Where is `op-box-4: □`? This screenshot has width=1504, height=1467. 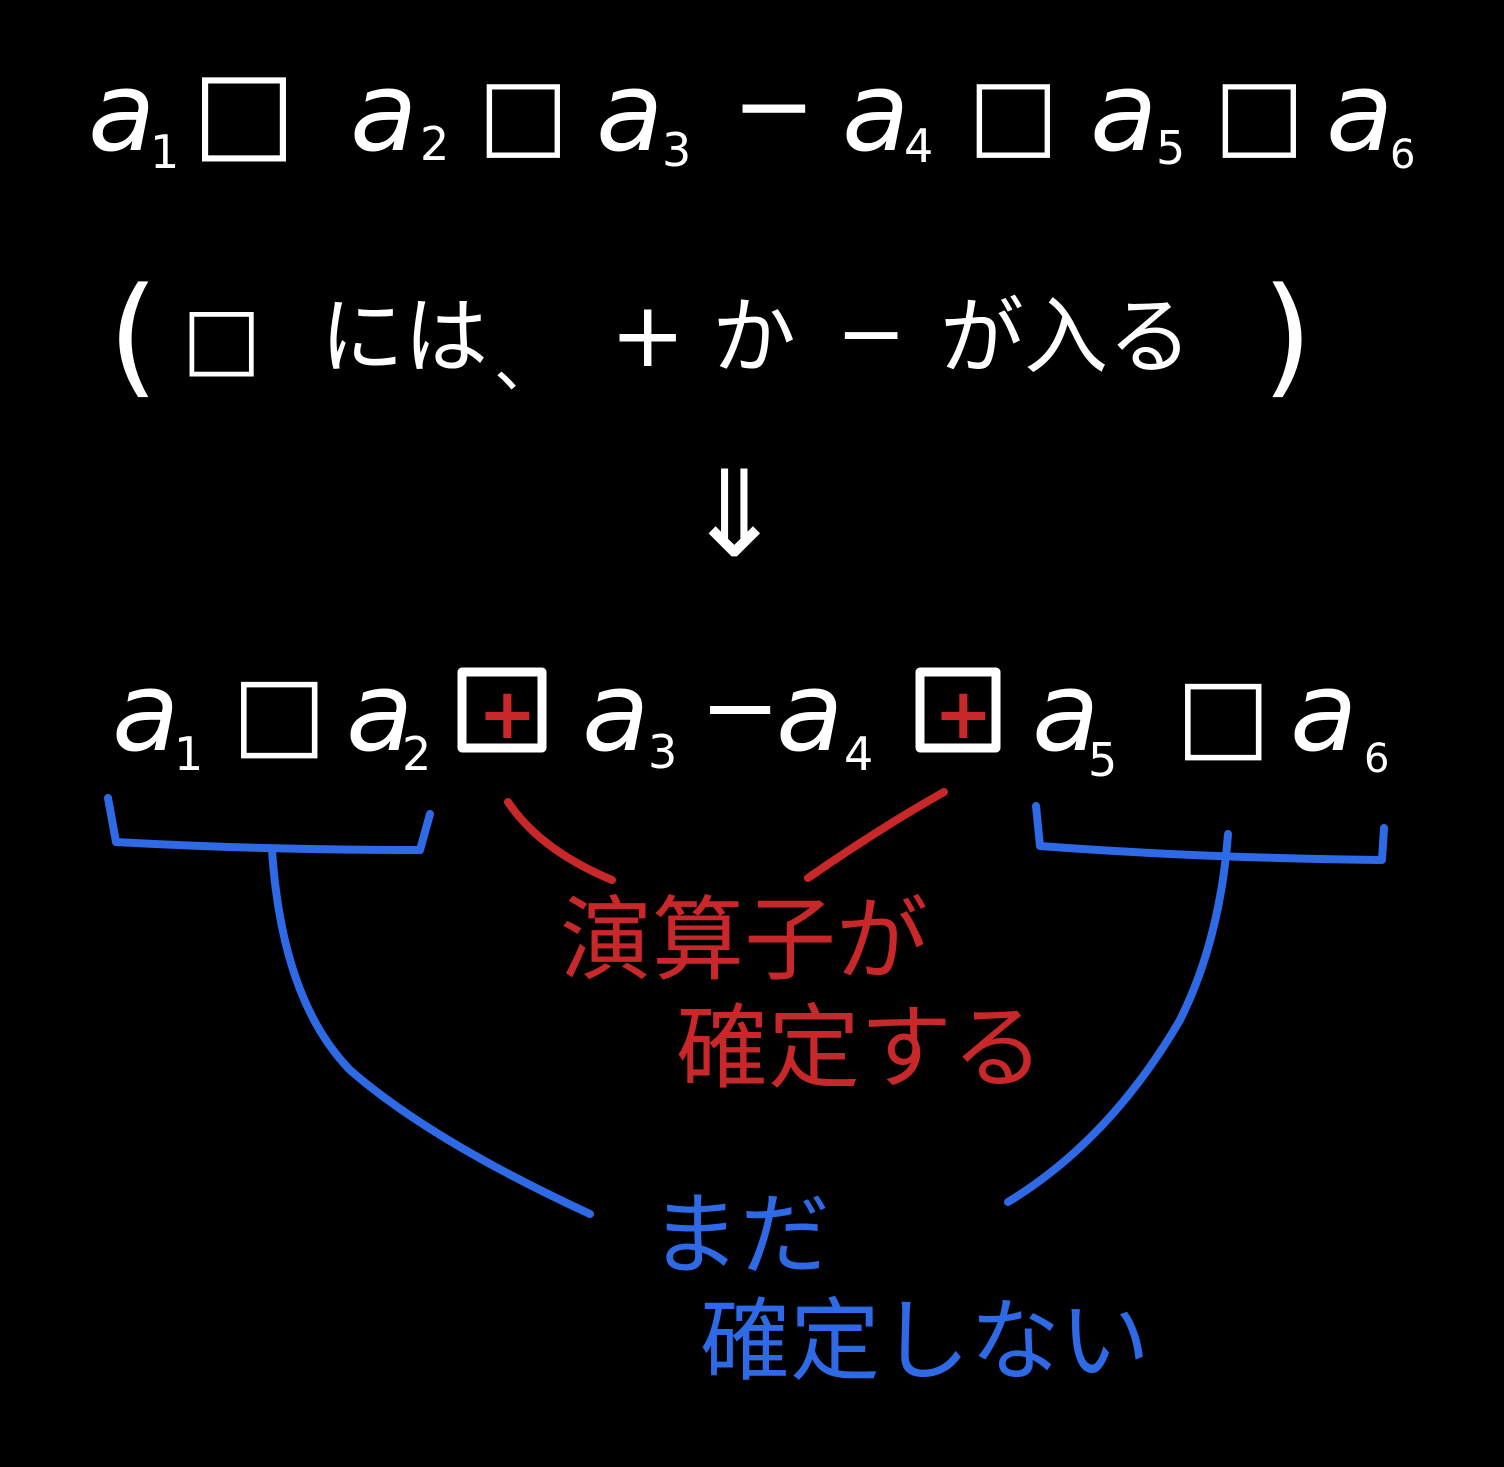 op-box-4: □ is located at coordinates (1259, 113).